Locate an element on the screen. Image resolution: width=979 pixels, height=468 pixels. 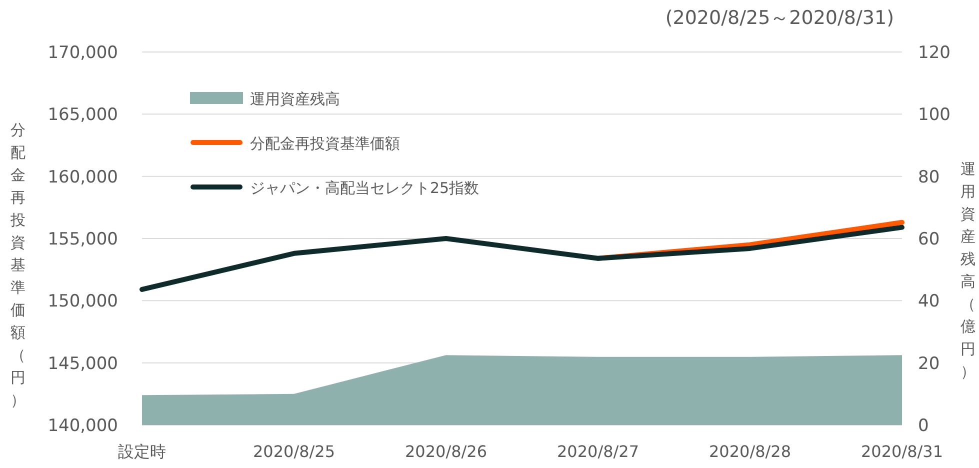
x-tick-label: 2020/8/27 is located at coordinates (598, 451).